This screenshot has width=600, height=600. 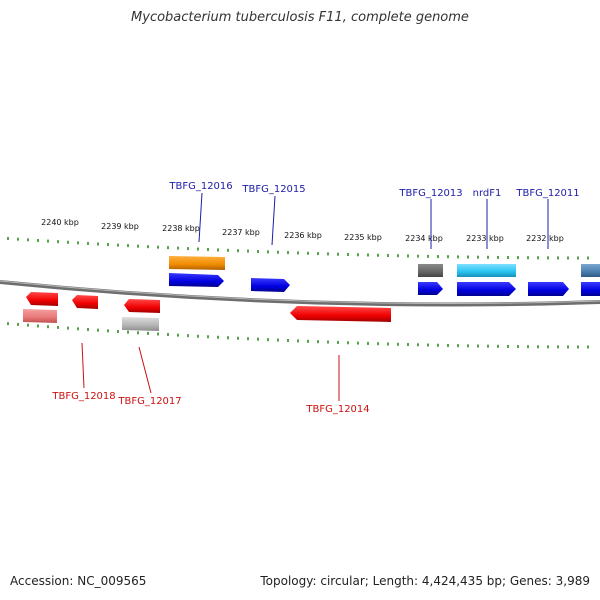 I want to click on genome-backbone, so click(x=300, y=293).